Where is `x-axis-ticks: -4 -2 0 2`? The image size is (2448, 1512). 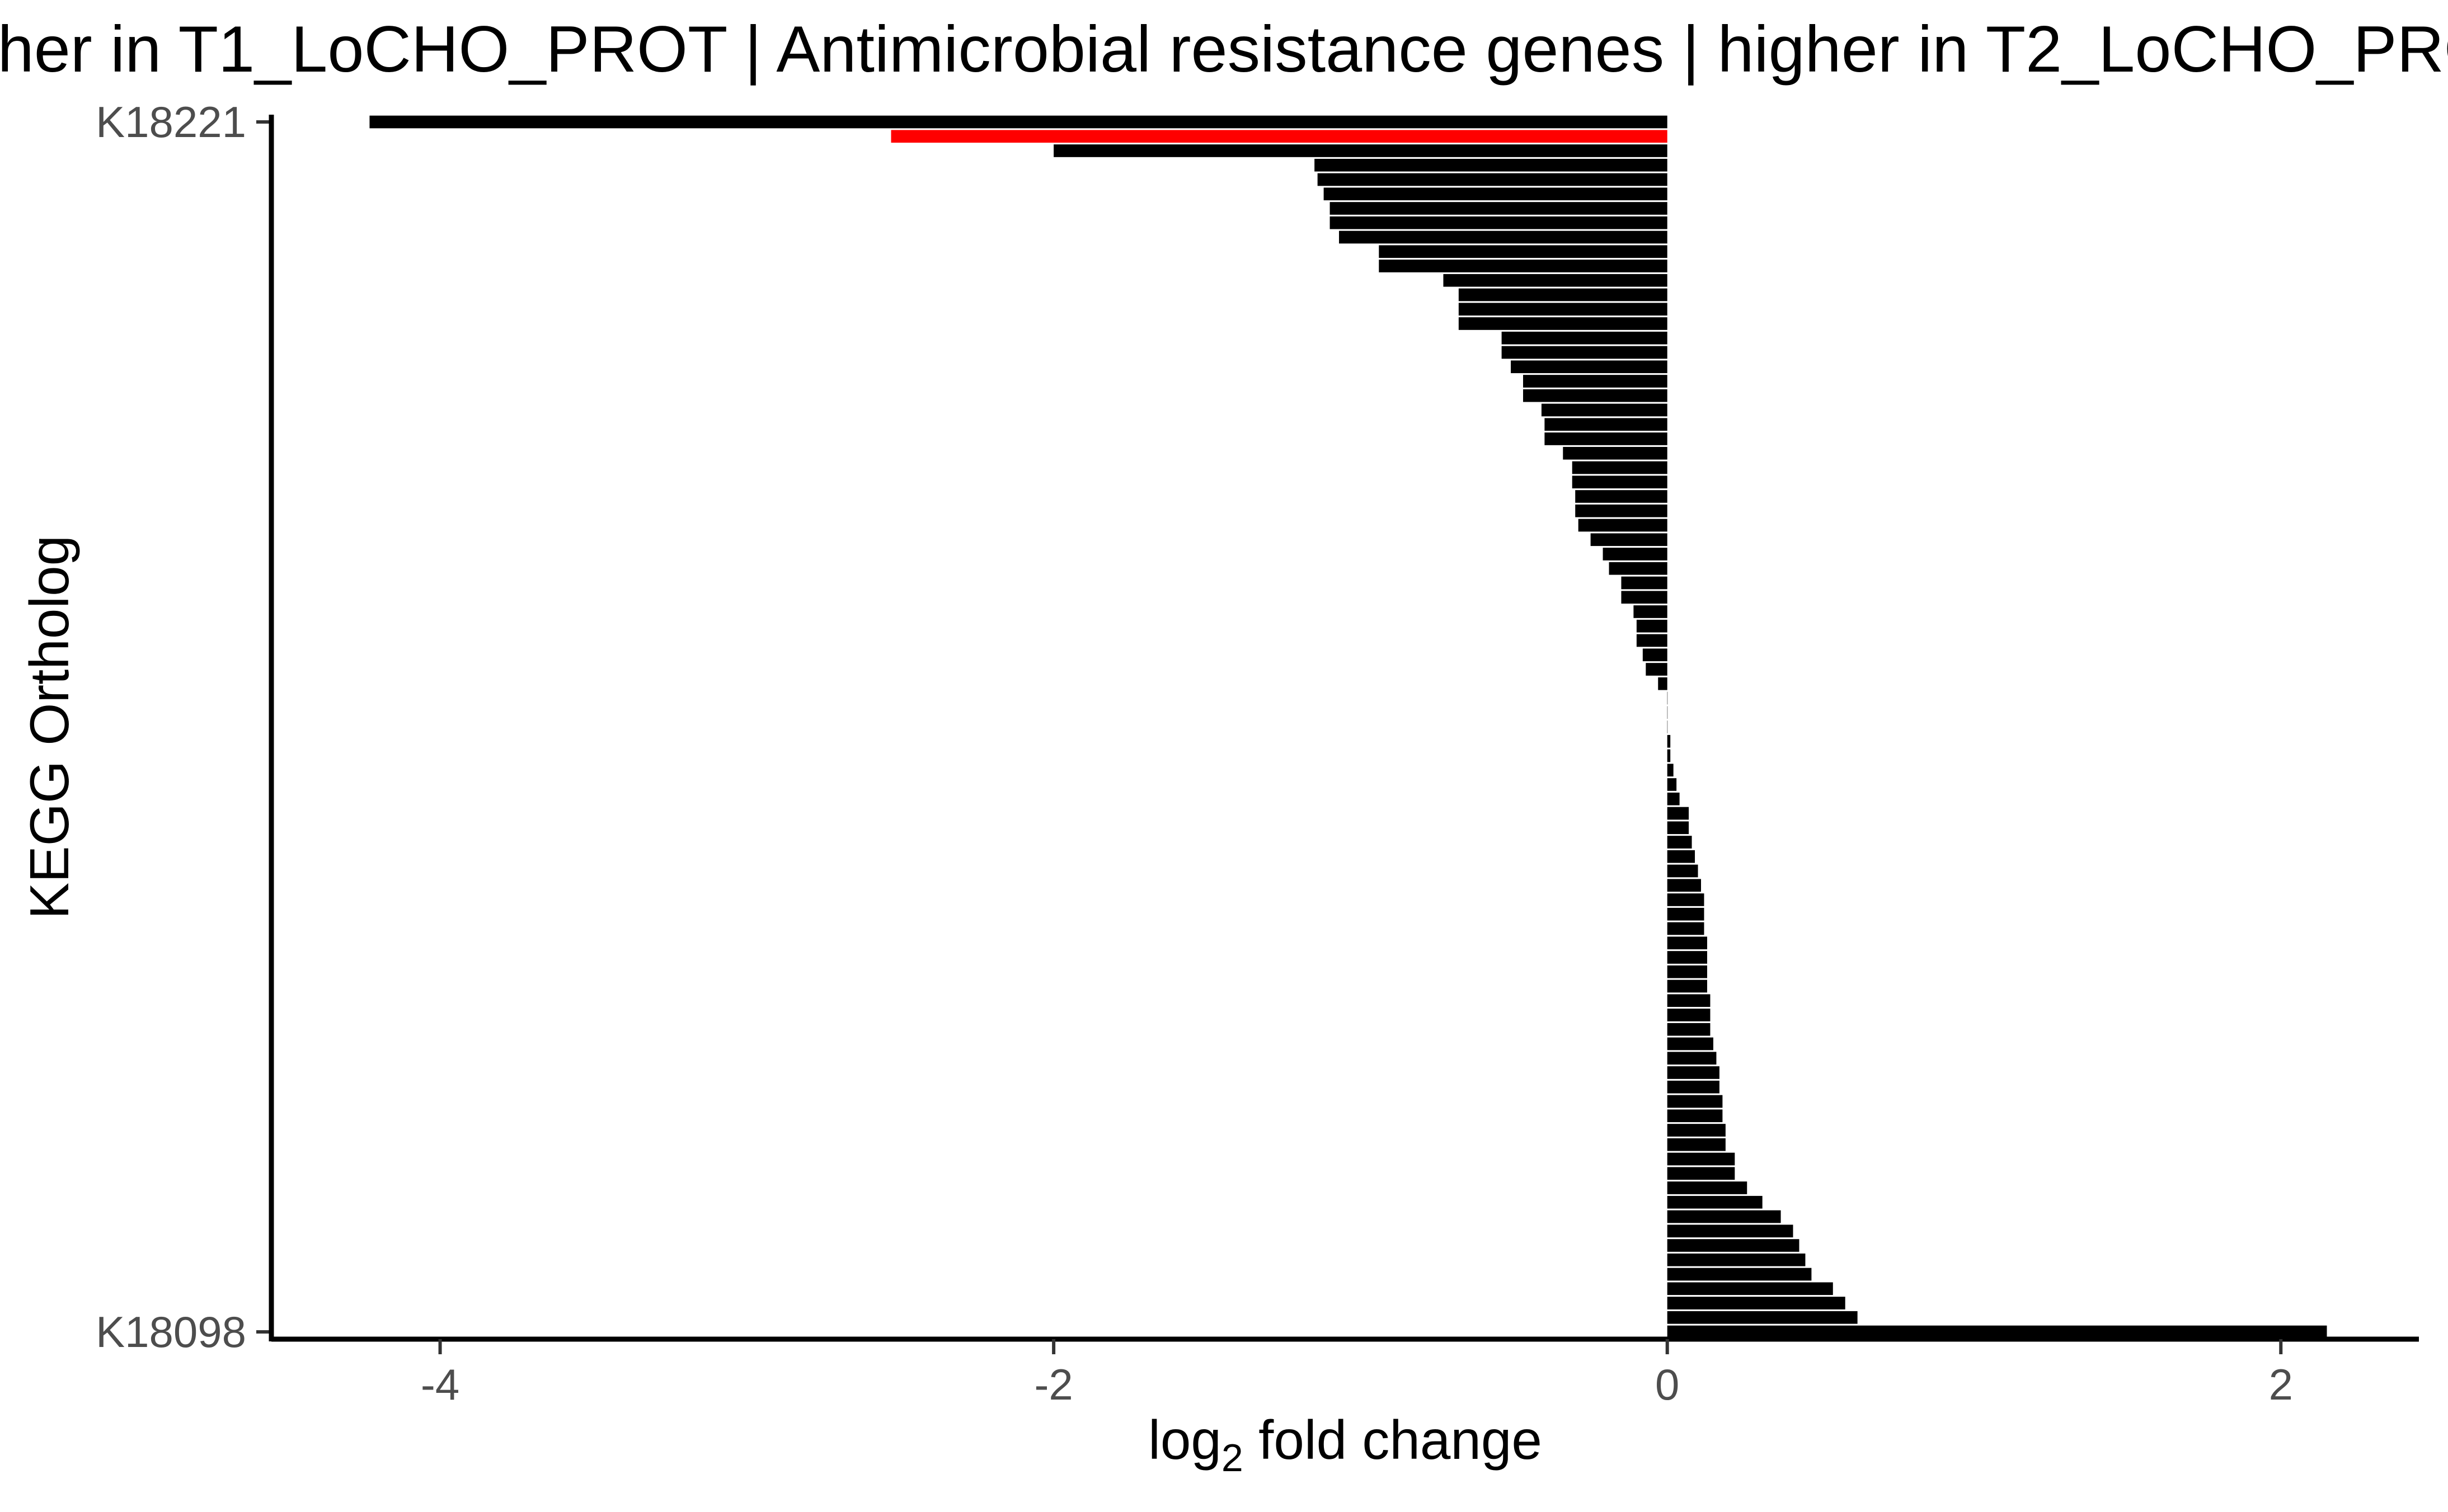
x-axis-ticks: -4 -2 0 2 is located at coordinates (1357, 1374).